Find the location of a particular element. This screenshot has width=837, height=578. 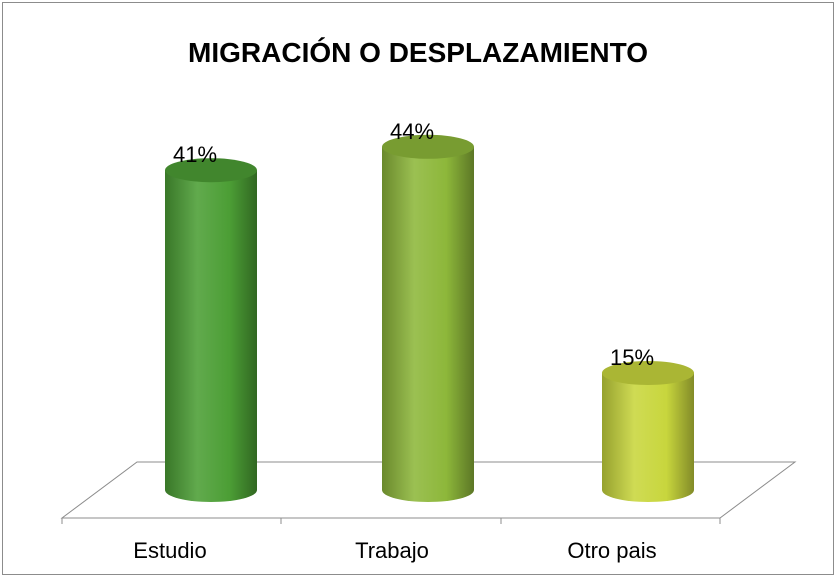

x-tick-label: Otro pais is located at coordinates (611, 550).